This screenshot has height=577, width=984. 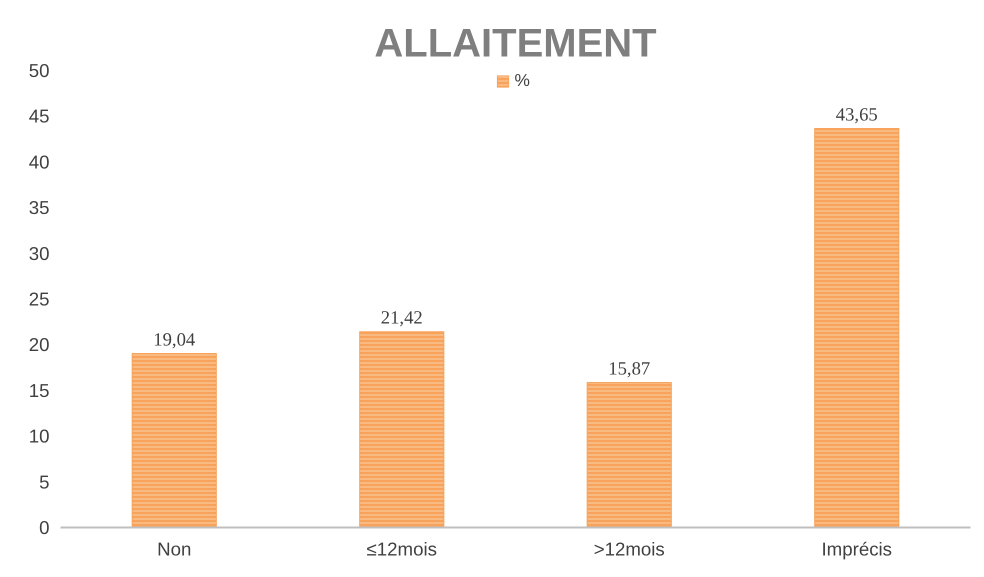 What do you see at coordinates (401, 549) in the screenshot?
I see `x-tick-label: ≤12mois` at bounding box center [401, 549].